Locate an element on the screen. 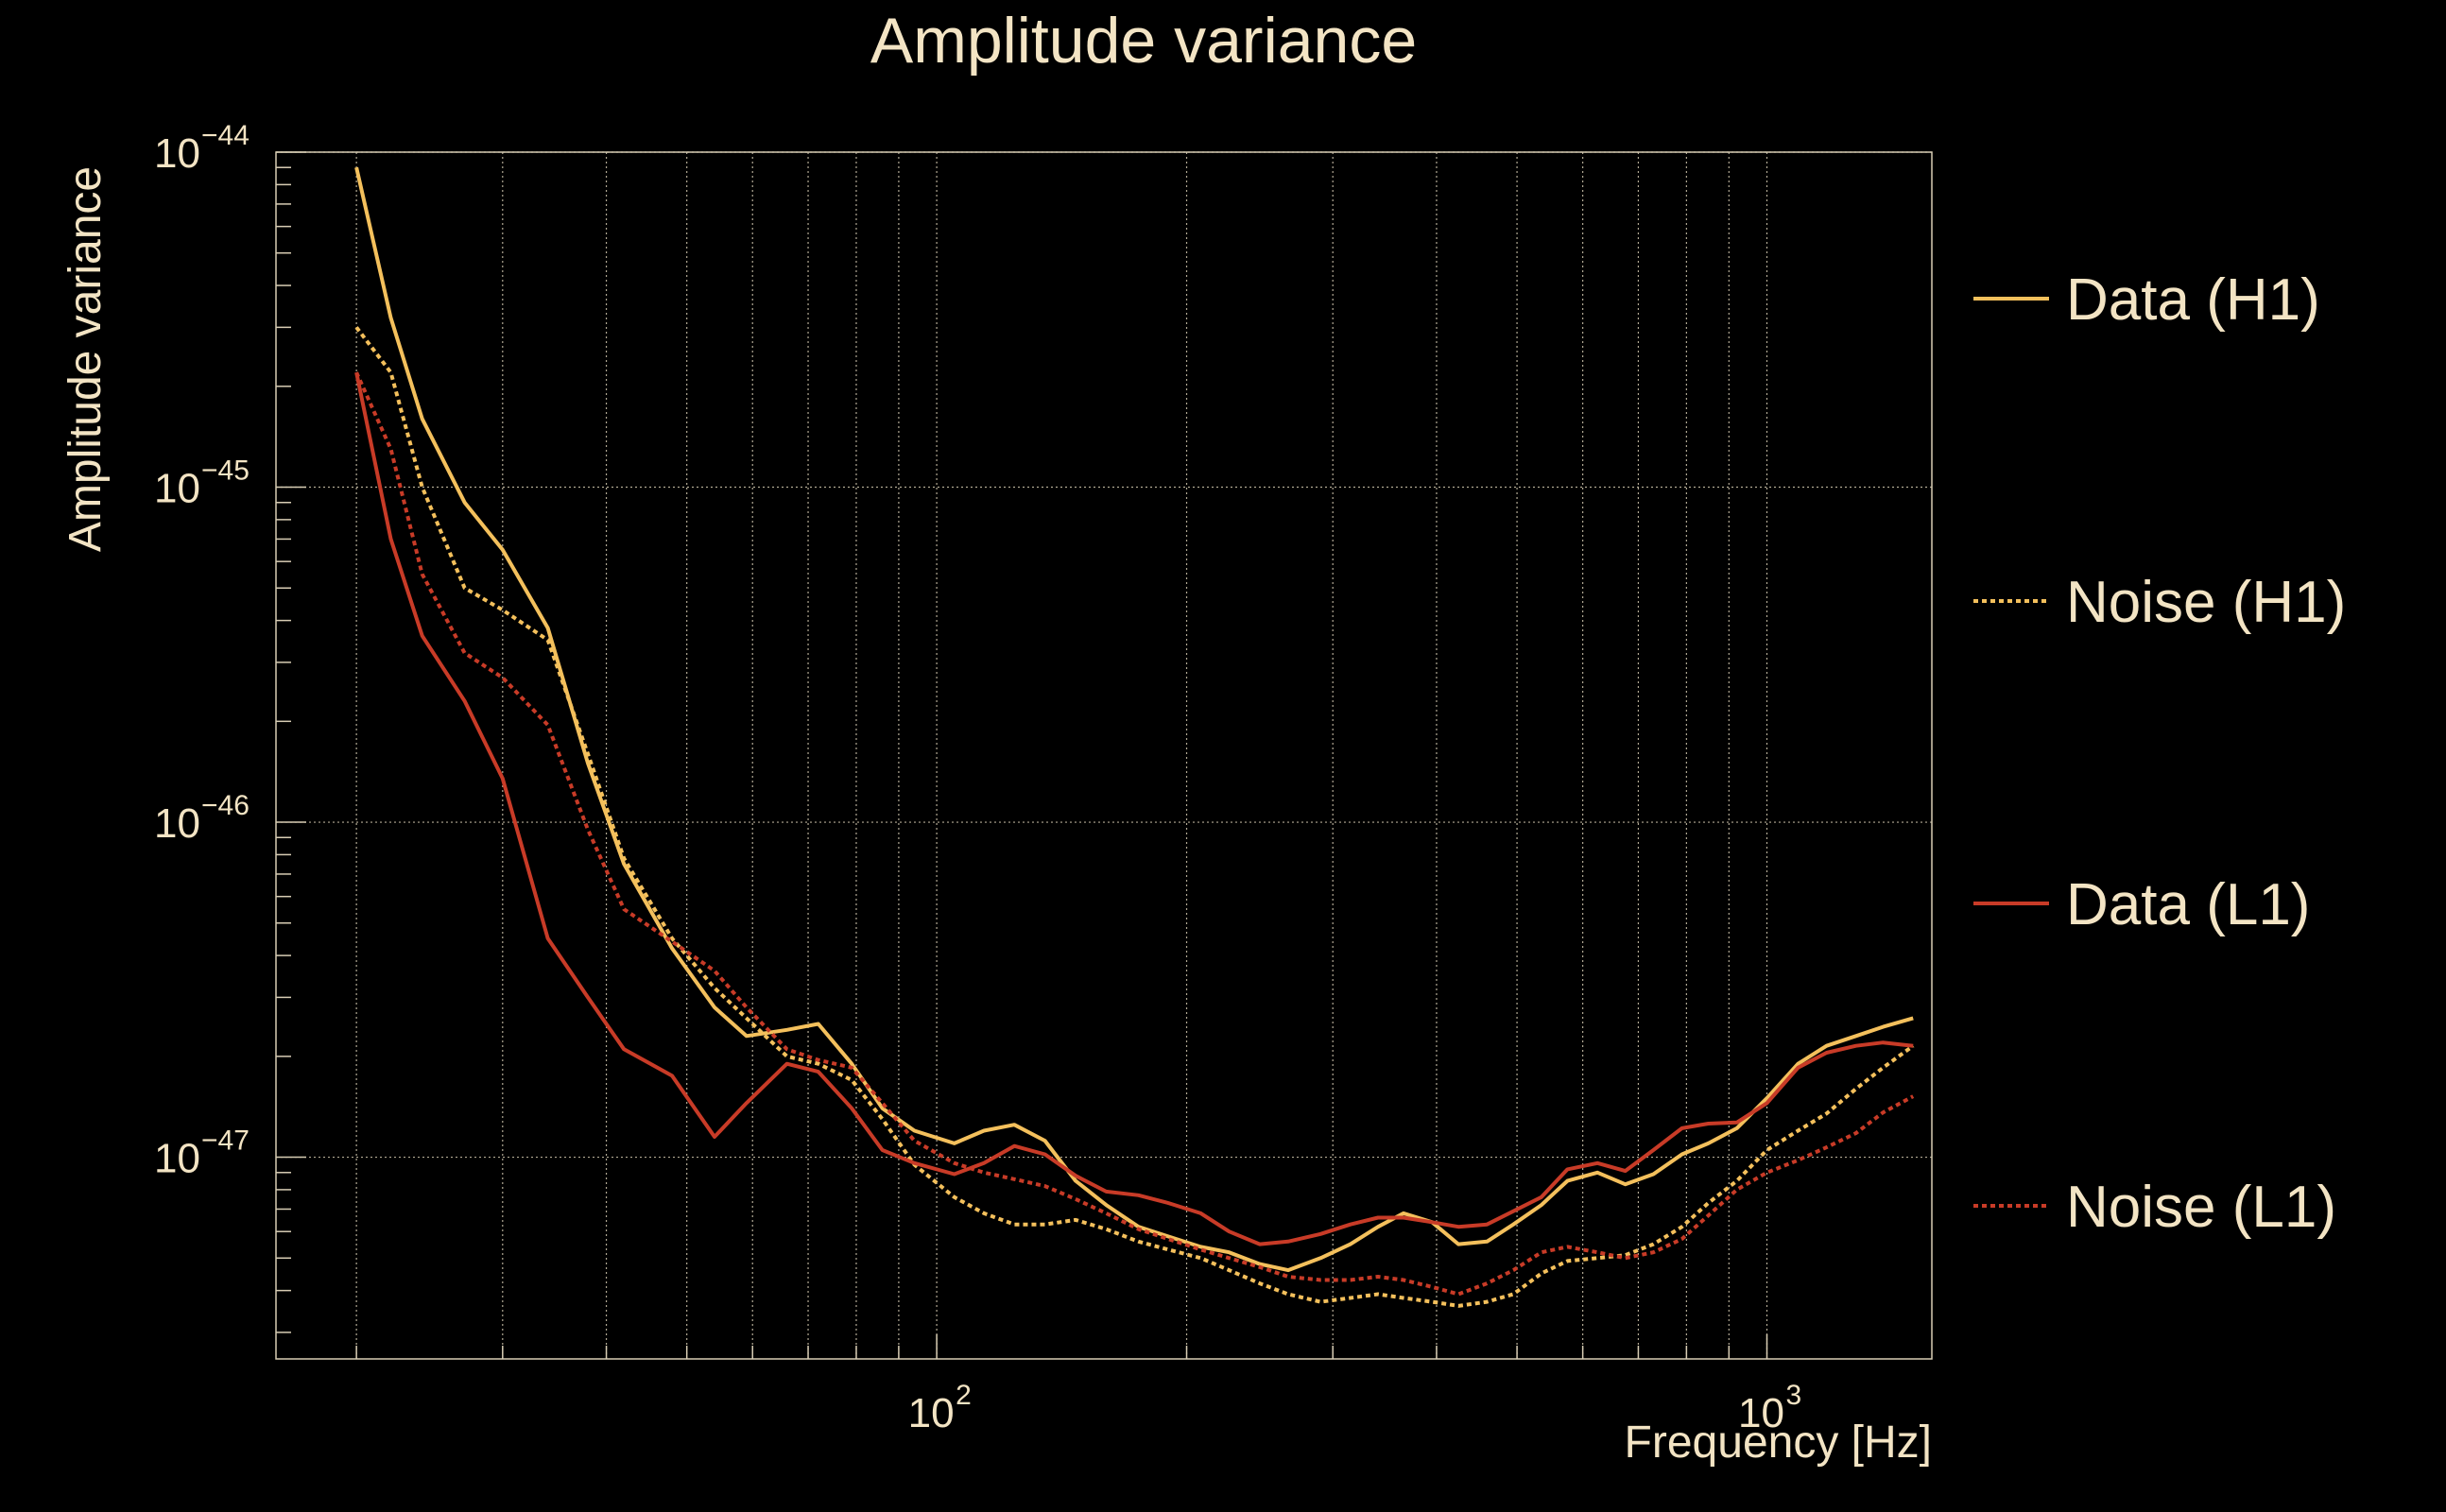  y-axis-label: Amplitude variance is located at coordinates (85, 359).